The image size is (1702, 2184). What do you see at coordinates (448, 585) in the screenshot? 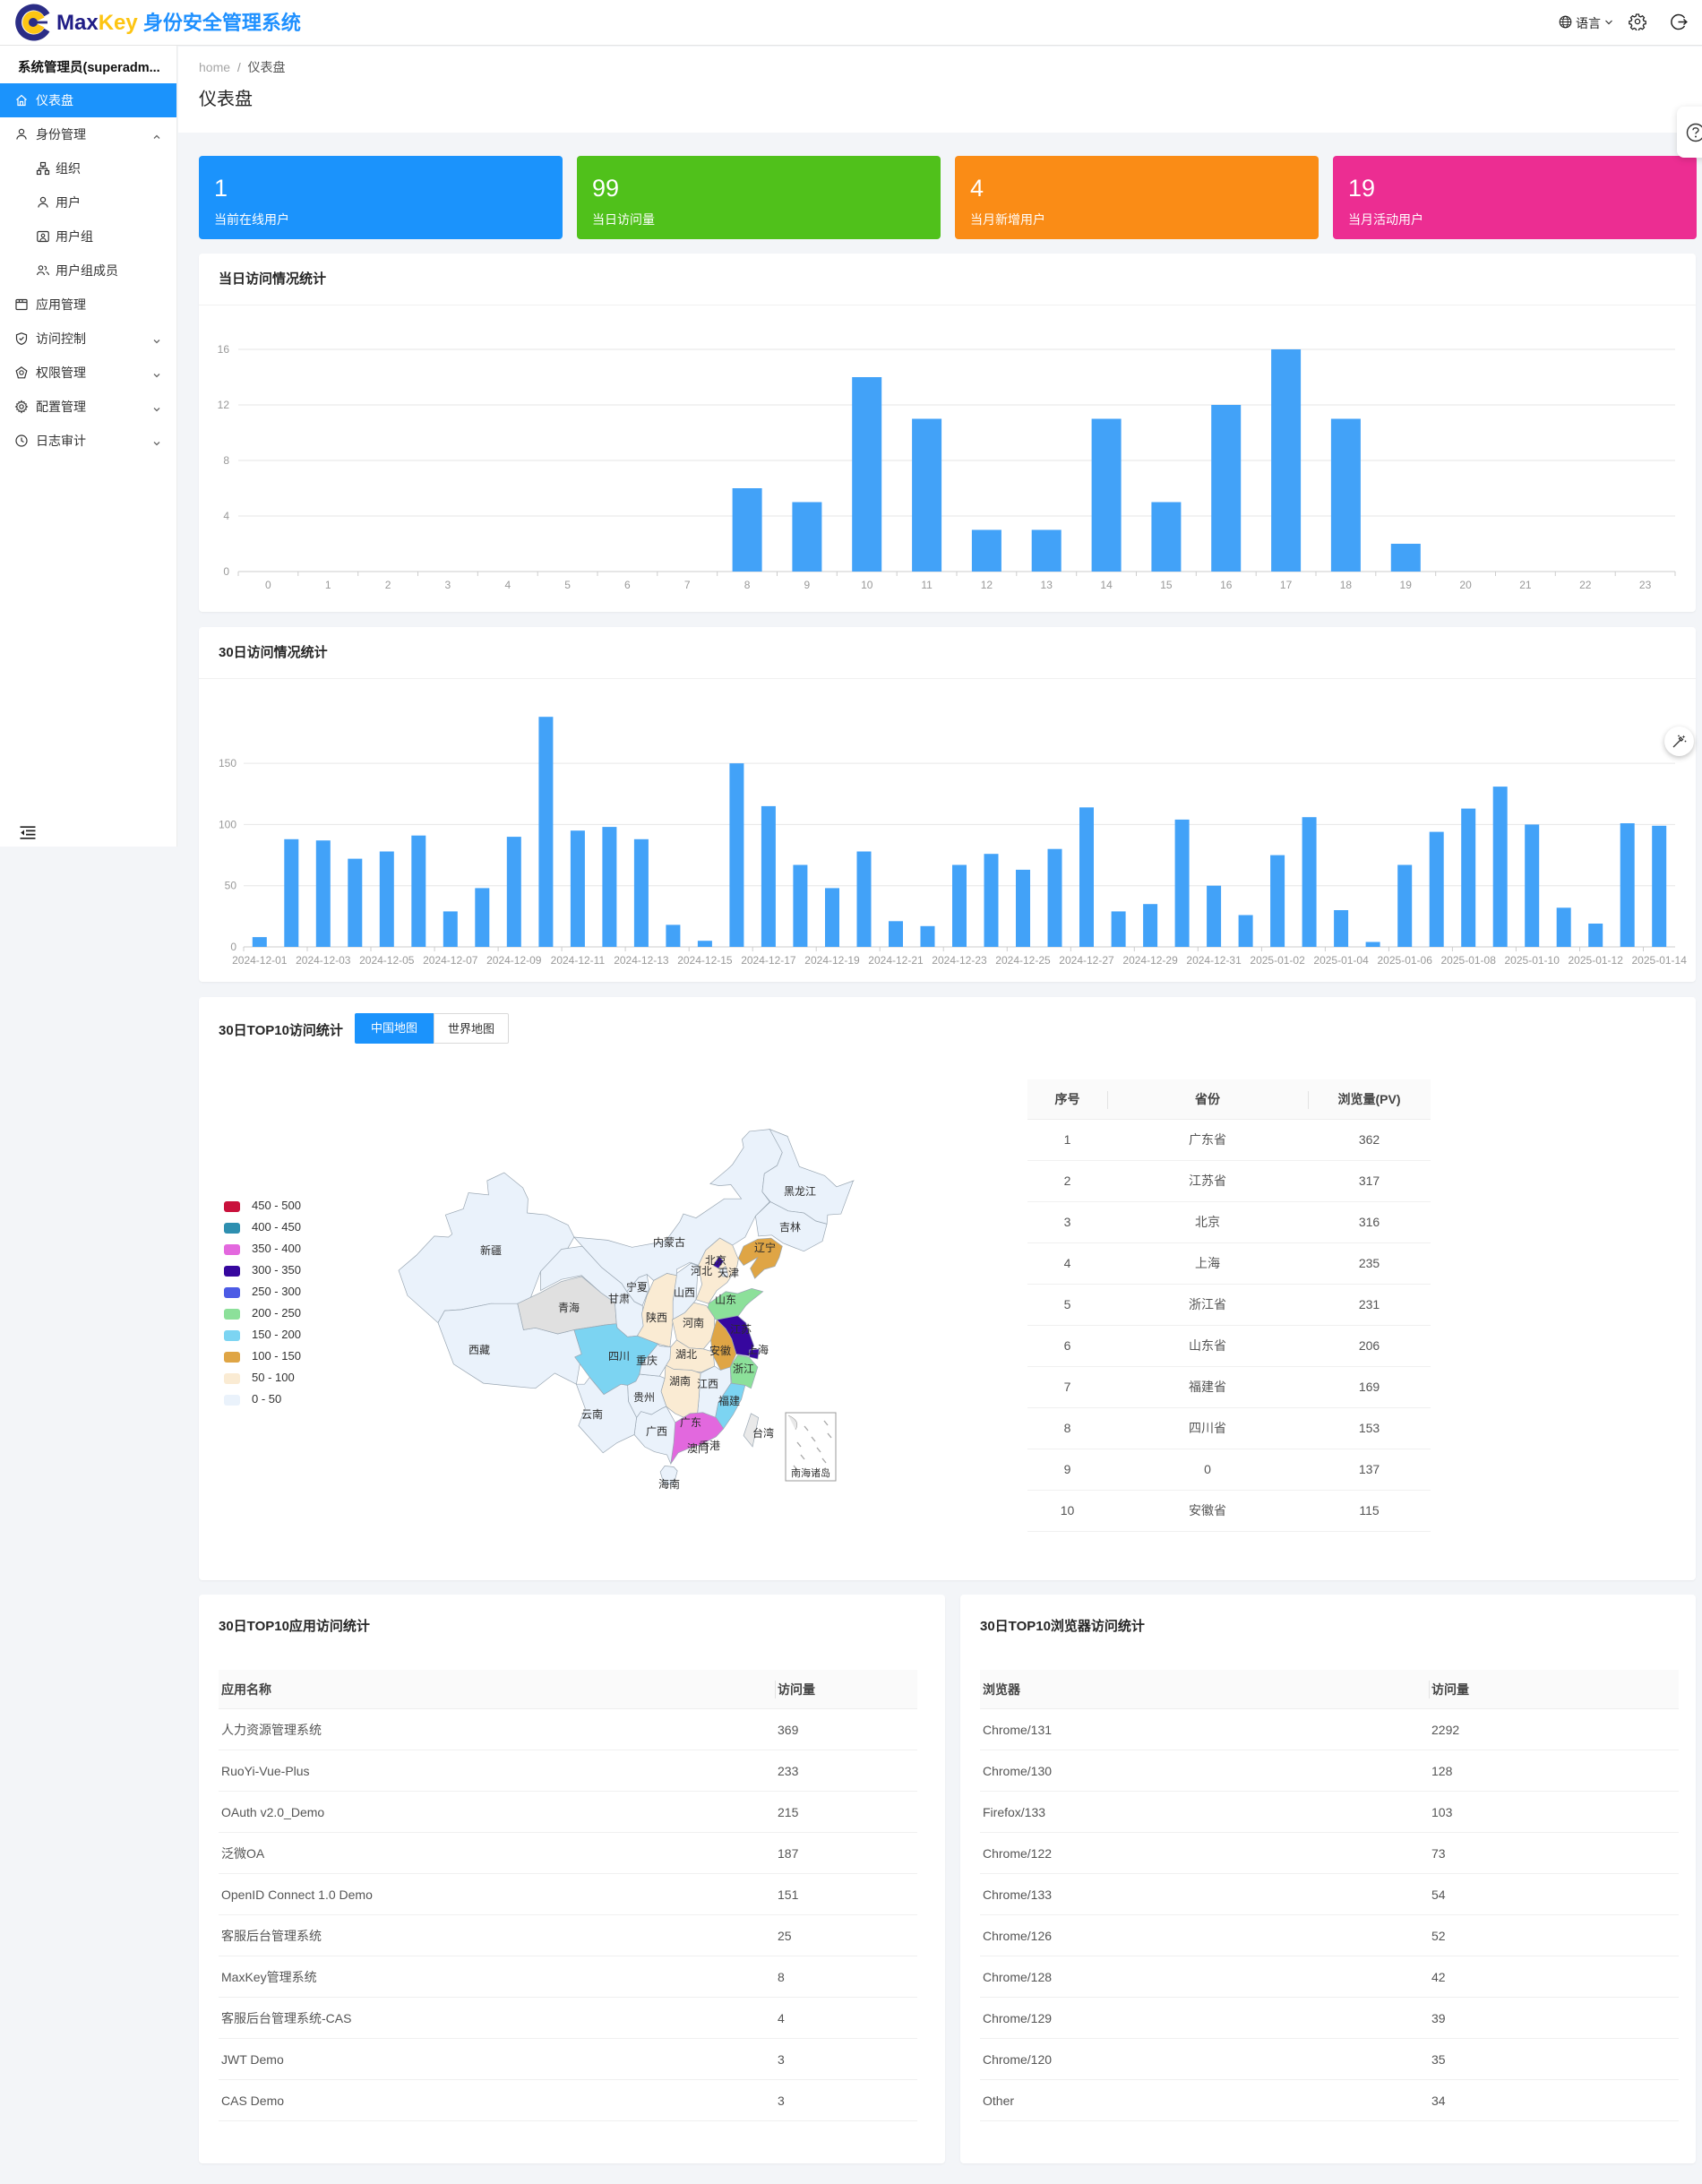
I see `svg-text: 3` at bounding box center [448, 585].